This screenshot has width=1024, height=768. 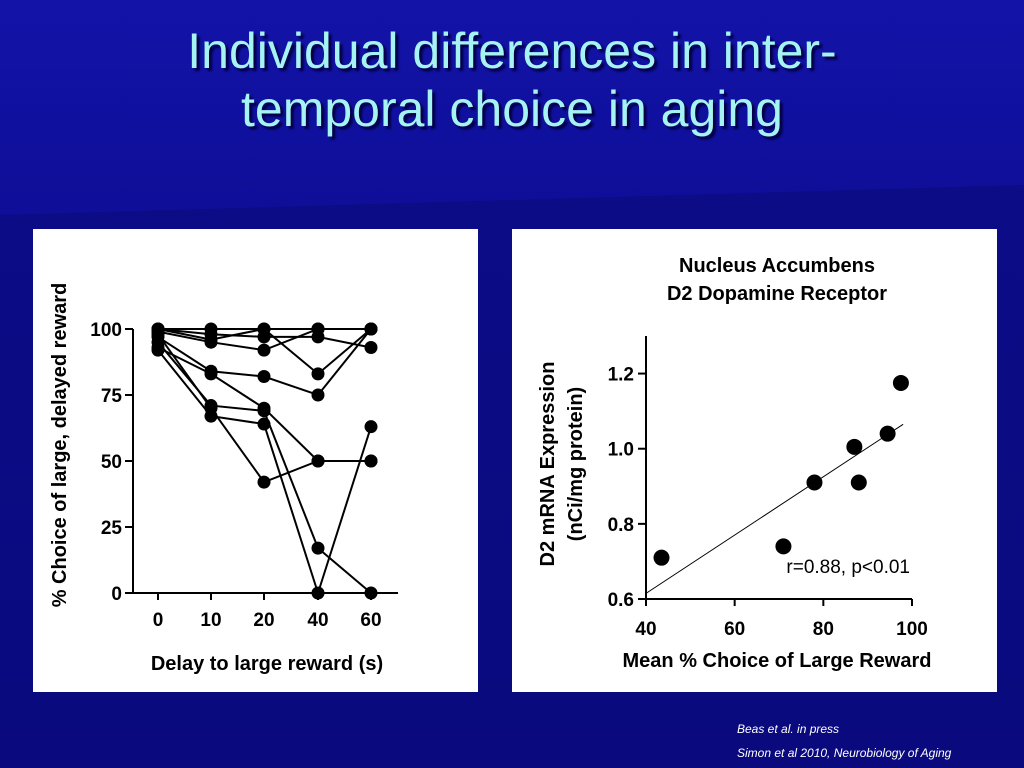 What do you see at coordinates (848, 567) in the screenshot?
I see `correlation-annotation: r=0.88, p<0.01` at bounding box center [848, 567].